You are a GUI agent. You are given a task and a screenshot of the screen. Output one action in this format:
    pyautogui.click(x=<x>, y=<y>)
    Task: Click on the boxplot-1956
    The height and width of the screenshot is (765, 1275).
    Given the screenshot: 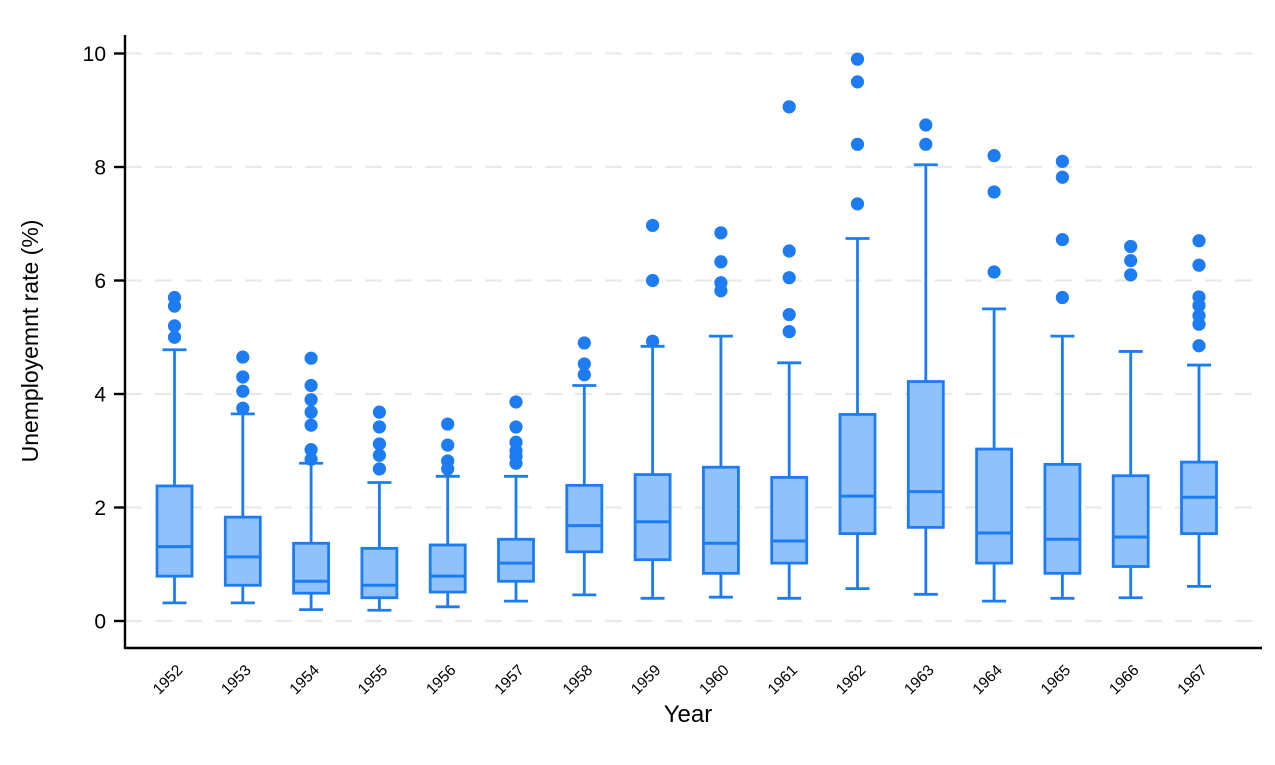 What is the action you would take?
    pyautogui.click(x=447, y=513)
    